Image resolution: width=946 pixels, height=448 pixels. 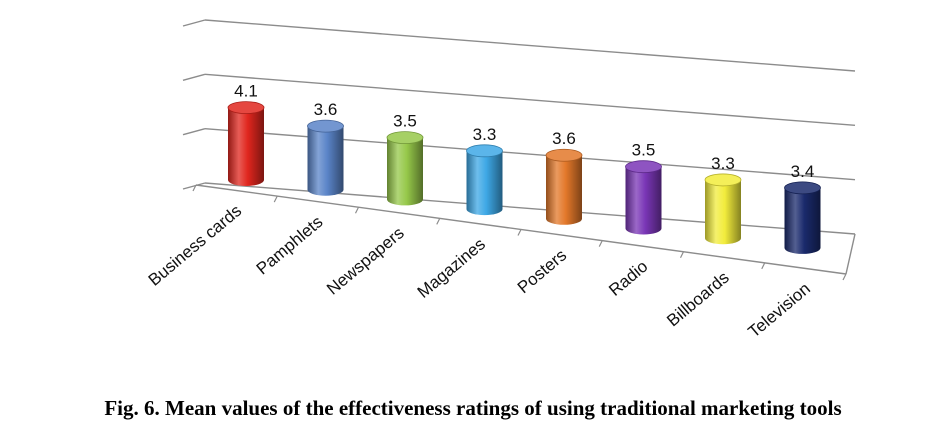 I want to click on bar-pamphlets, so click(x=325, y=161).